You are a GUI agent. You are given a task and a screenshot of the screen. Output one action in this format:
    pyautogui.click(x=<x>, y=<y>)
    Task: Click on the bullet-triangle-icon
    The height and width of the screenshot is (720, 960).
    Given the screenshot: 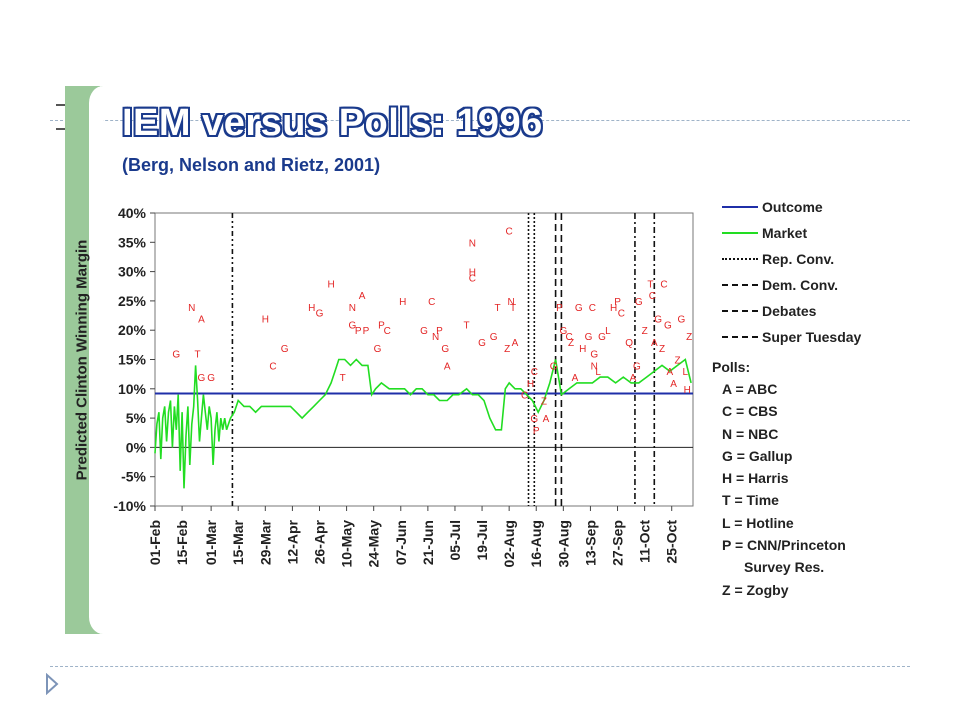 What is the action you would take?
    pyautogui.click(x=52, y=684)
    